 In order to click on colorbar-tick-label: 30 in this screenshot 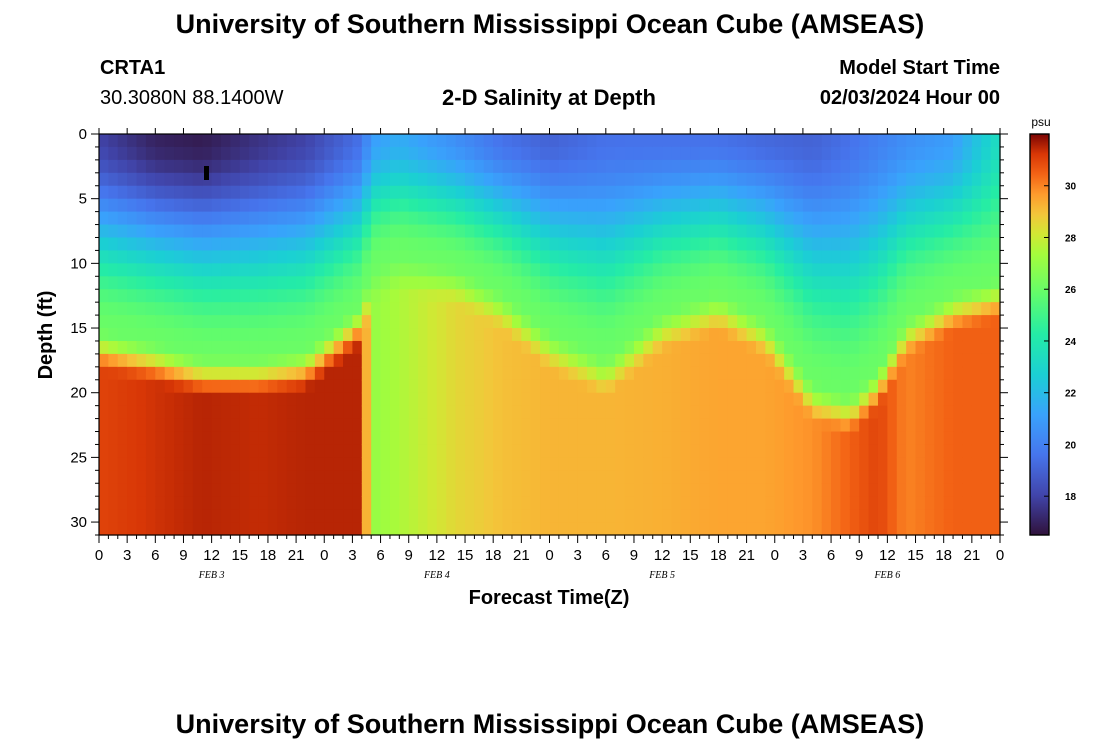, I will do `click(1071, 187)`.